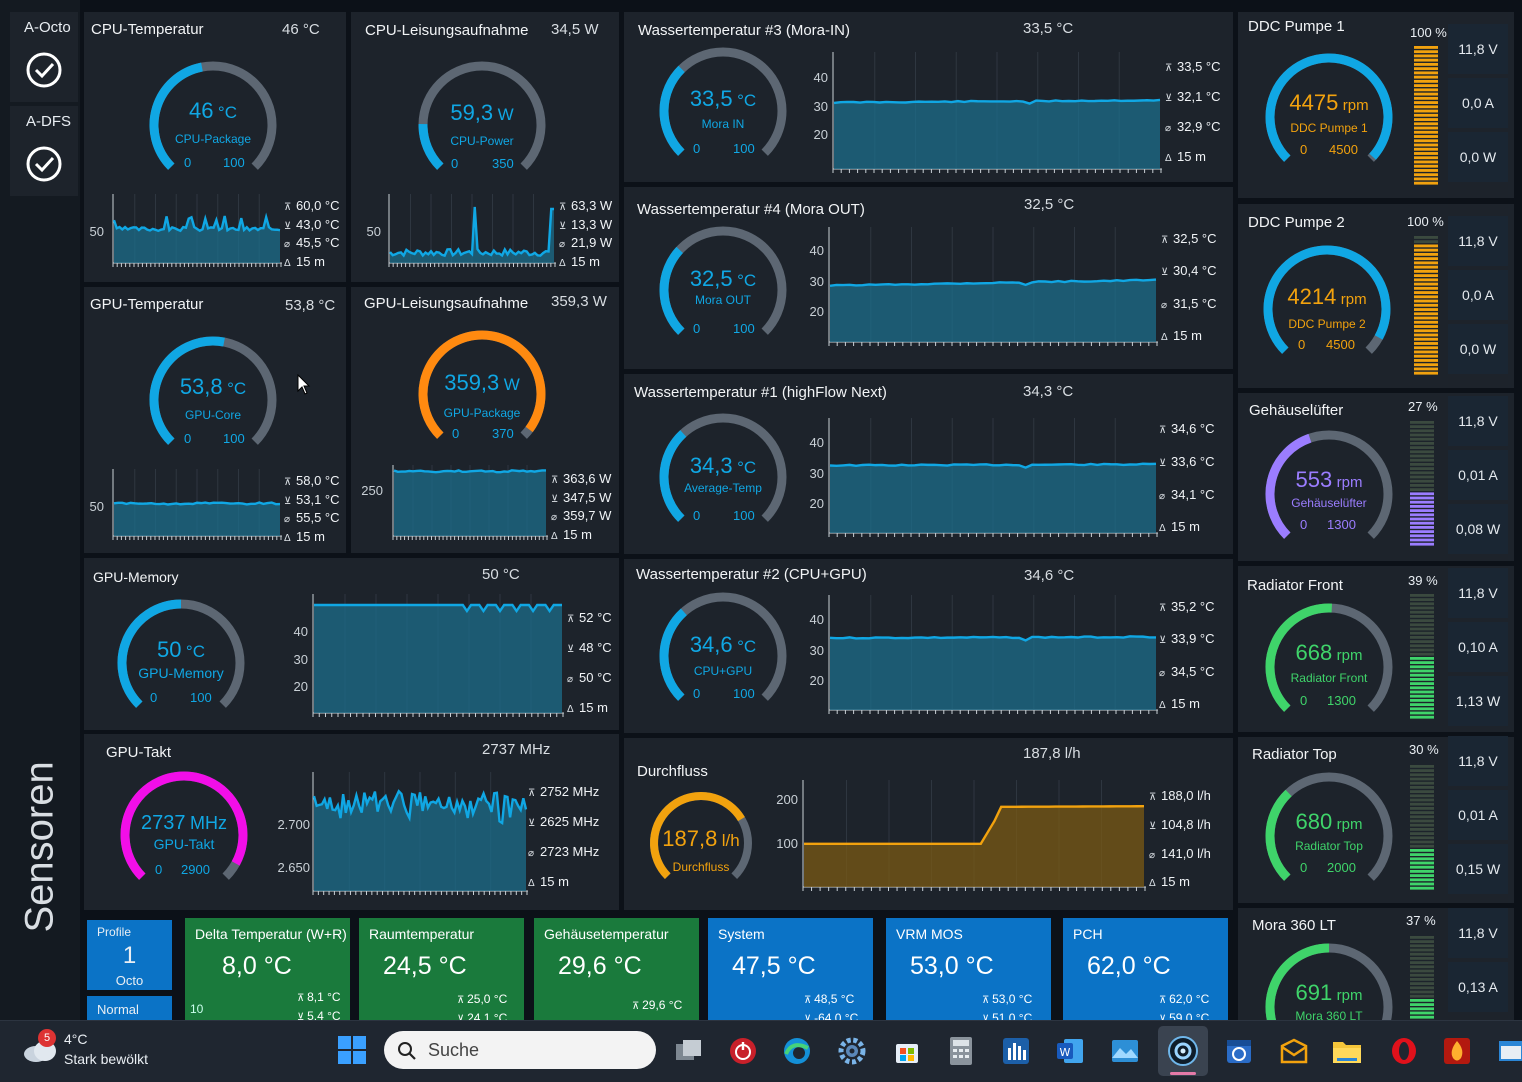 This screenshot has height=1082, width=1522. Describe the element at coordinates (1189, 238) in the screenshot. I see `stat-max: ⊼ 32,5 °C` at that location.